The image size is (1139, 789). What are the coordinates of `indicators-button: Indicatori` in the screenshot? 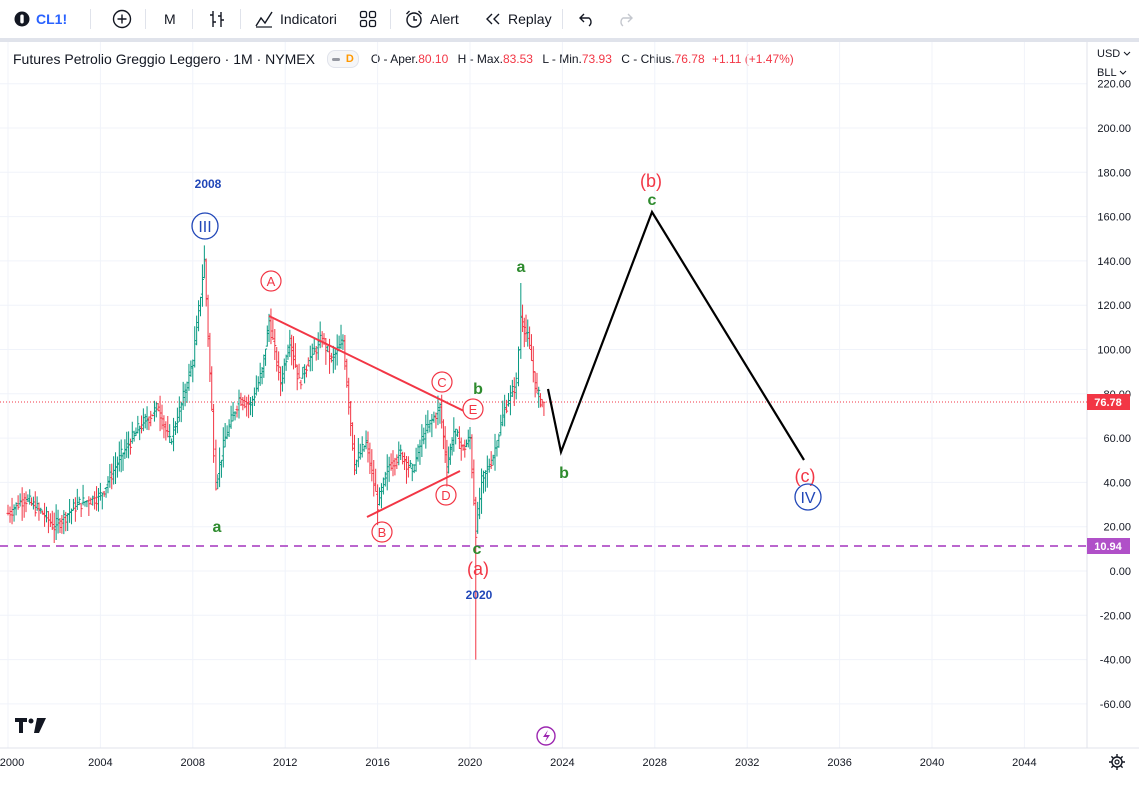 It's located at (295, 19).